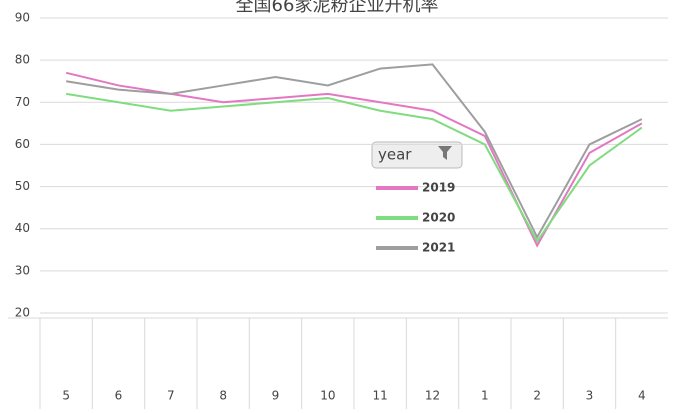 The width and height of the screenshot is (675, 413). Describe the element at coordinates (642, 396) in the screenshot. I see `x-tick-label: 4` at that location.